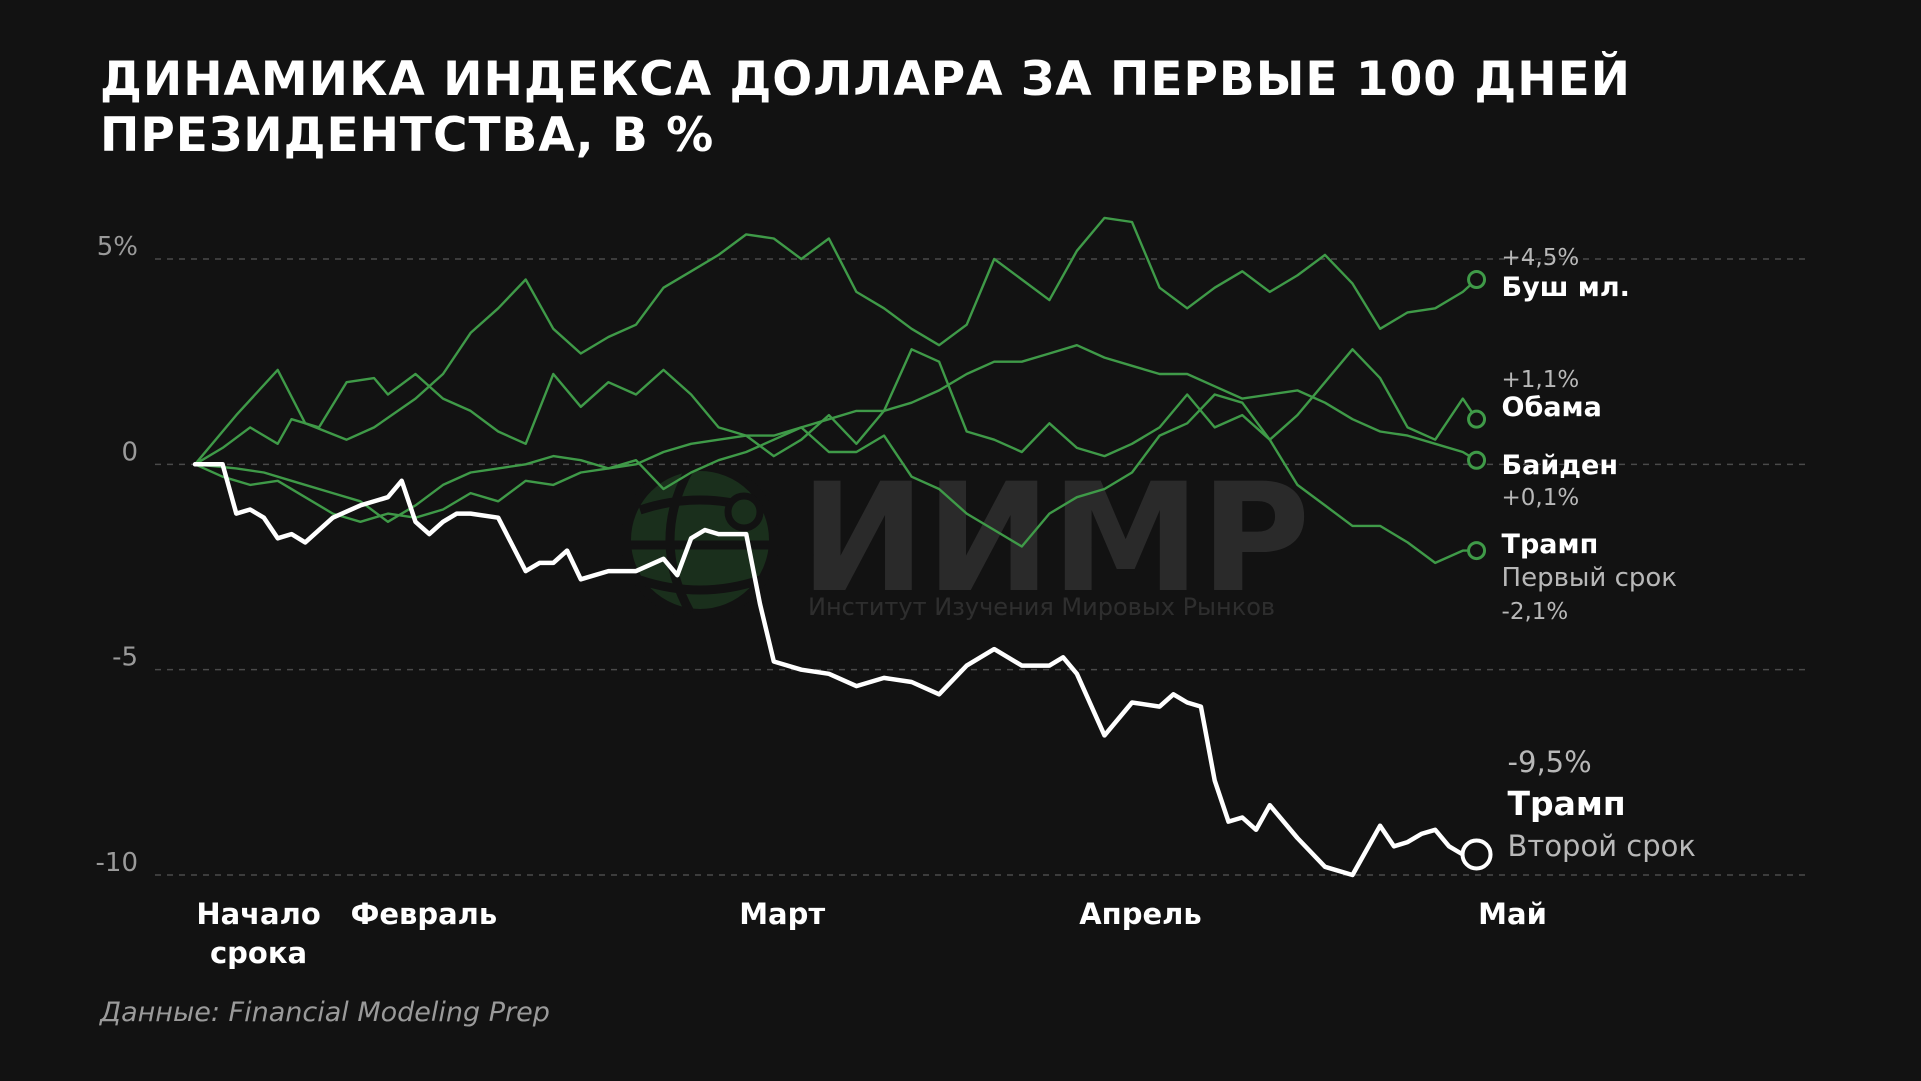  What do you see at coordinates (407, 135) in the screenshot?
I see `title-line-2: ПРЕЗИДЕНТСТВА, В %` at bounding box center [407, 135].